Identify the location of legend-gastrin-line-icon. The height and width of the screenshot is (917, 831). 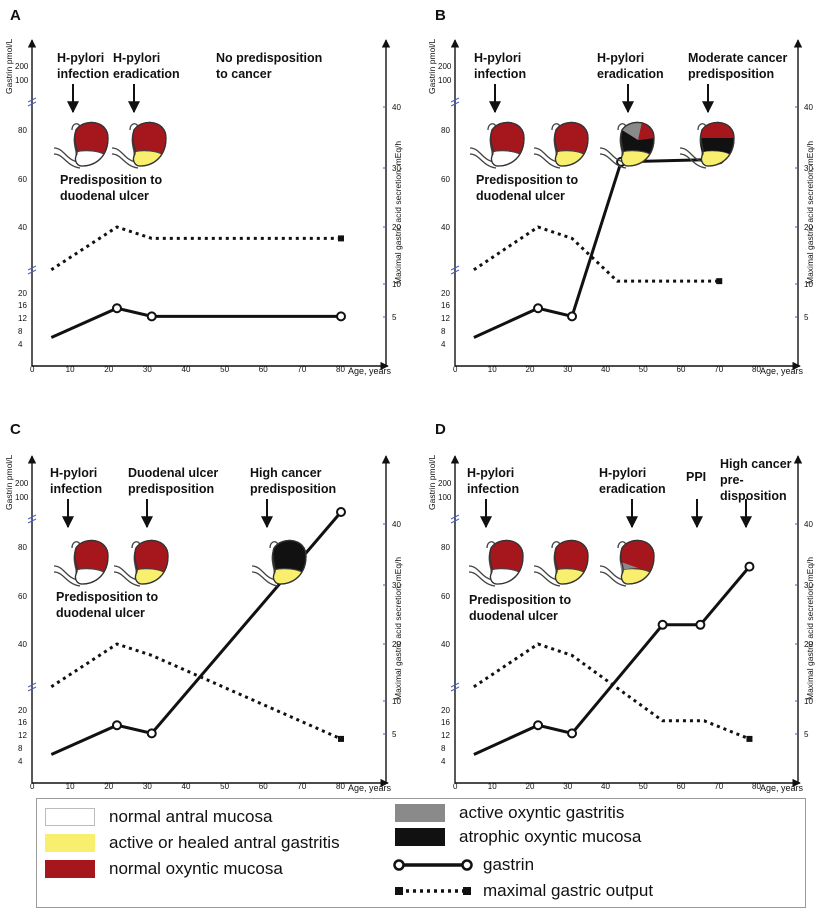
(433, 865).